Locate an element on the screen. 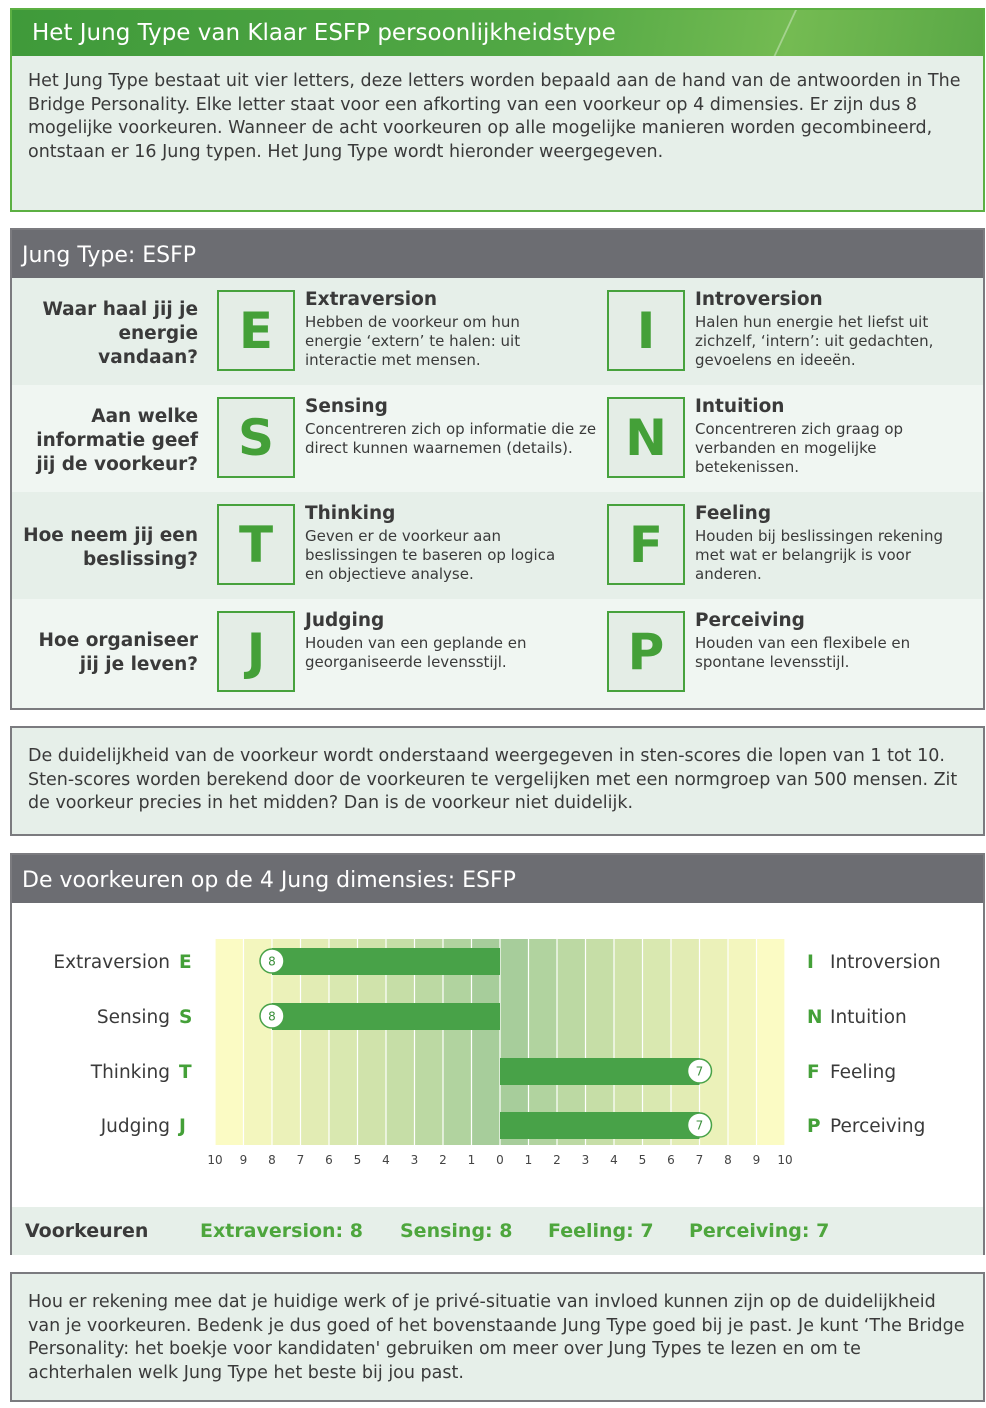 Image resolution: width=986 pixels, height=1408 pixels. letter-box-j: J is located at coordinates (256, 651).